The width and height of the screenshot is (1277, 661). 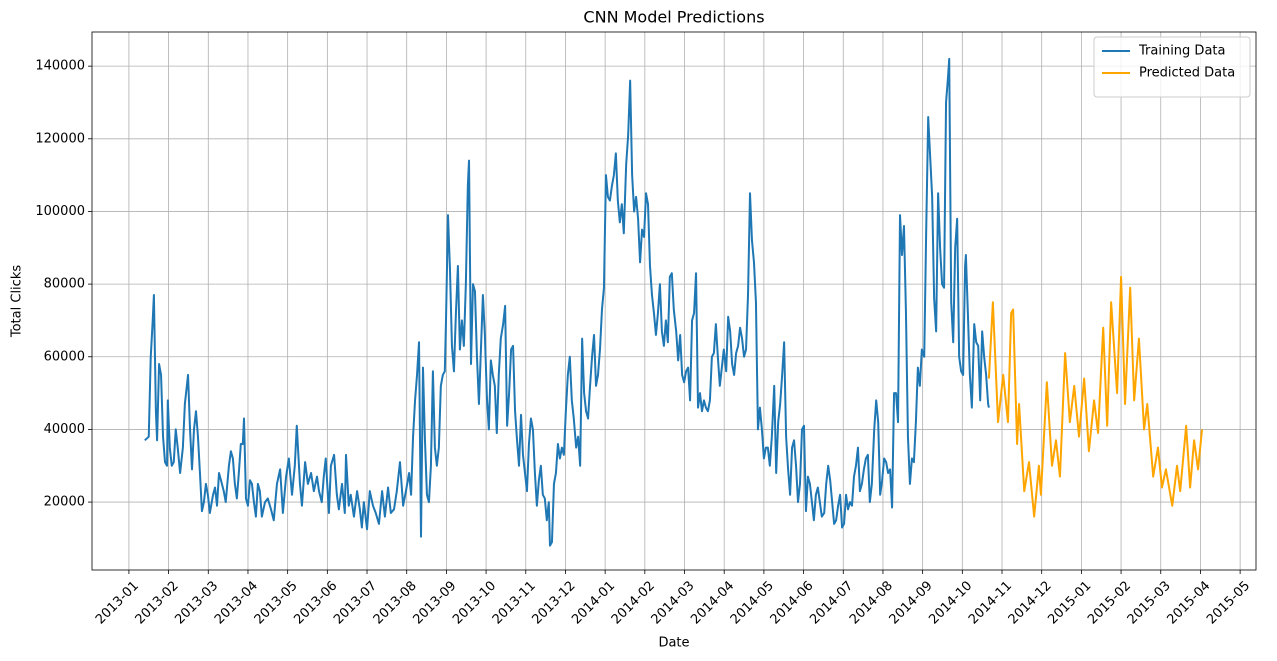 What do you see at coordinates (60, 66) in the screenshot?
I see `y-tick-label: 140000` at bounding box center [60, 66].